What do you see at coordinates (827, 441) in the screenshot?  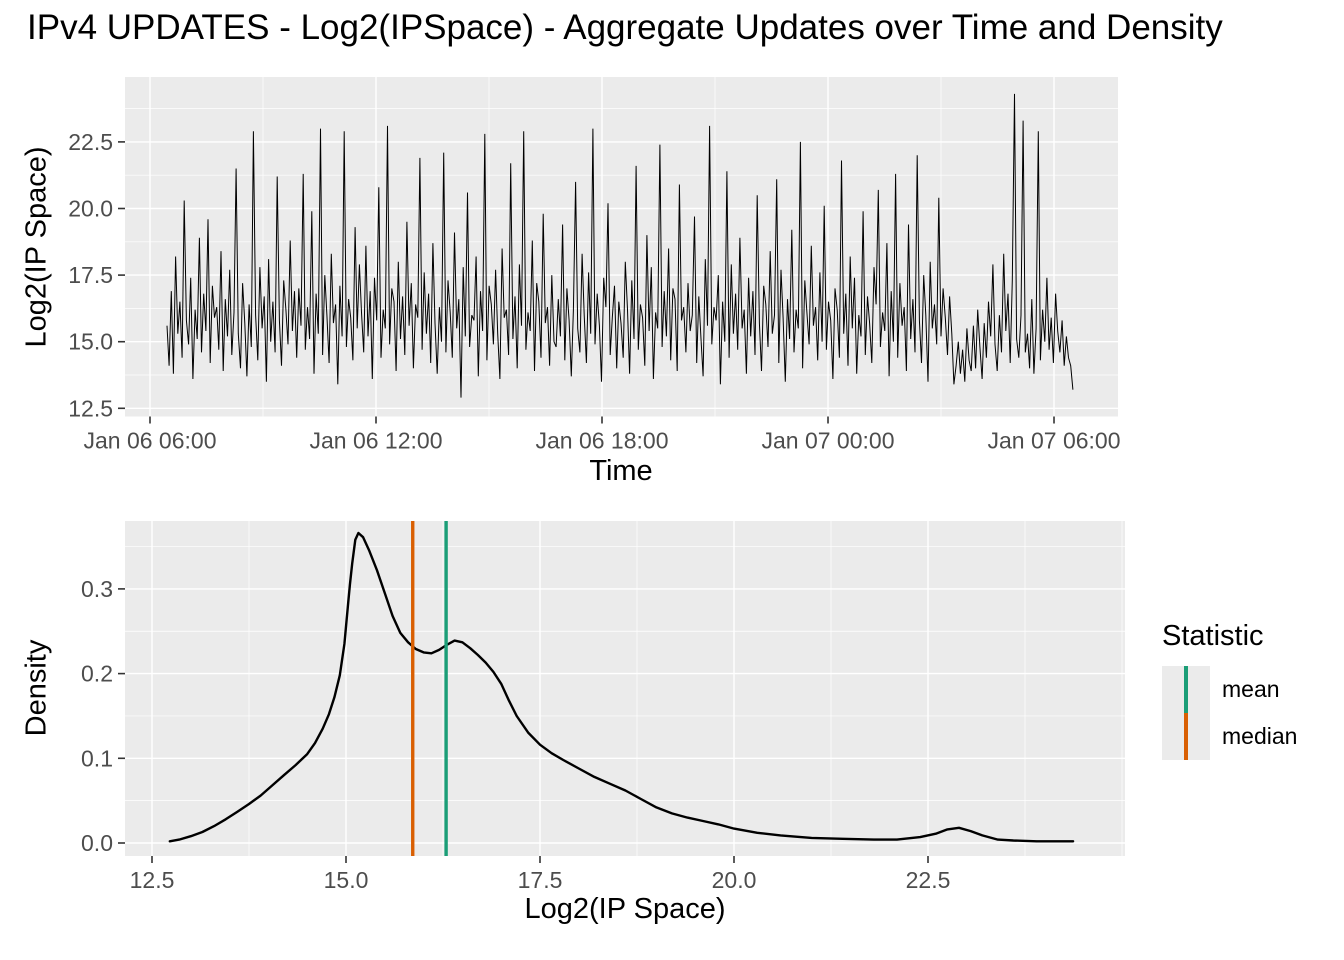 I see `top-x-tick-label: Jan 07 00:00` at bounding box center [827, 441].